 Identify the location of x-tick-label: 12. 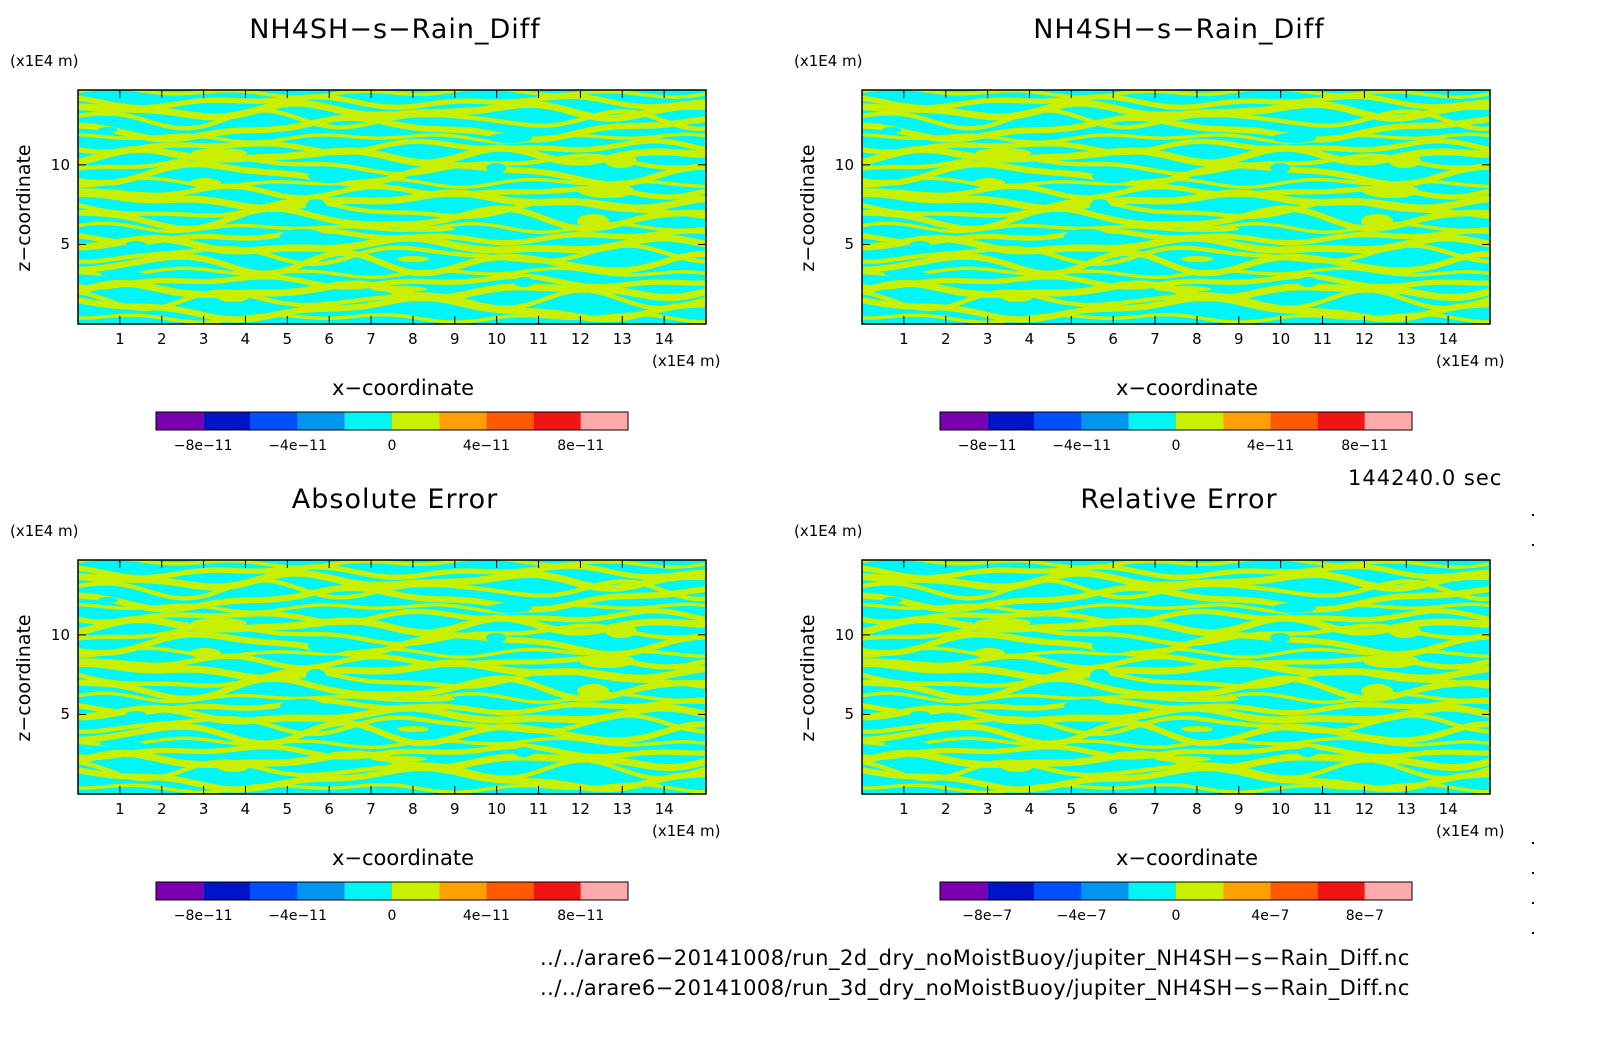
(1364, 339).